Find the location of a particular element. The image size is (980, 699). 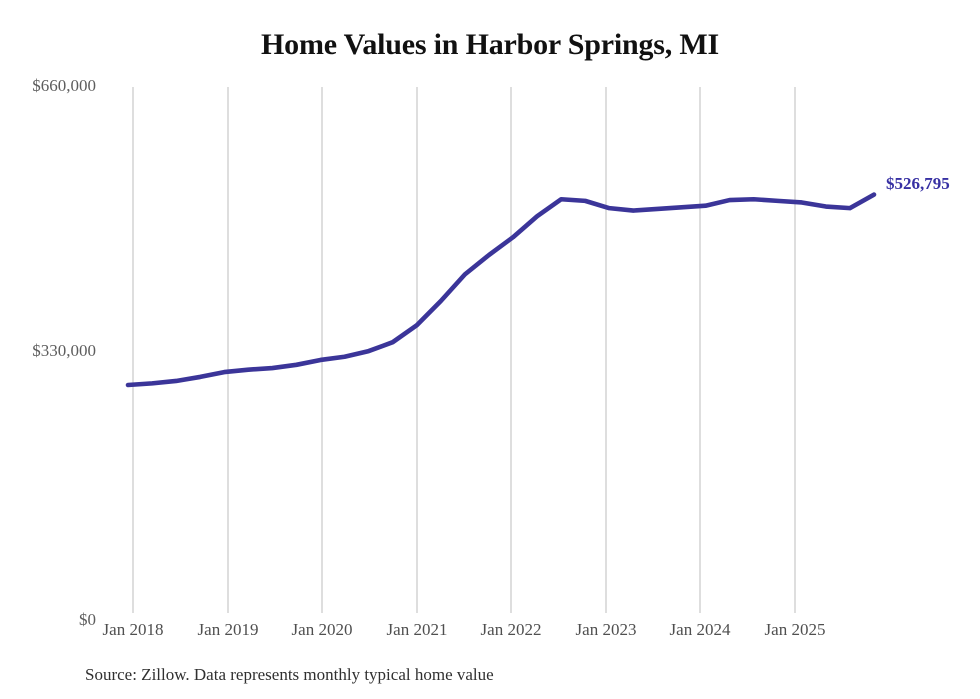

x-axis-tick-label-jan-2022: Jan 2022 is located at coordinates (511, 629).